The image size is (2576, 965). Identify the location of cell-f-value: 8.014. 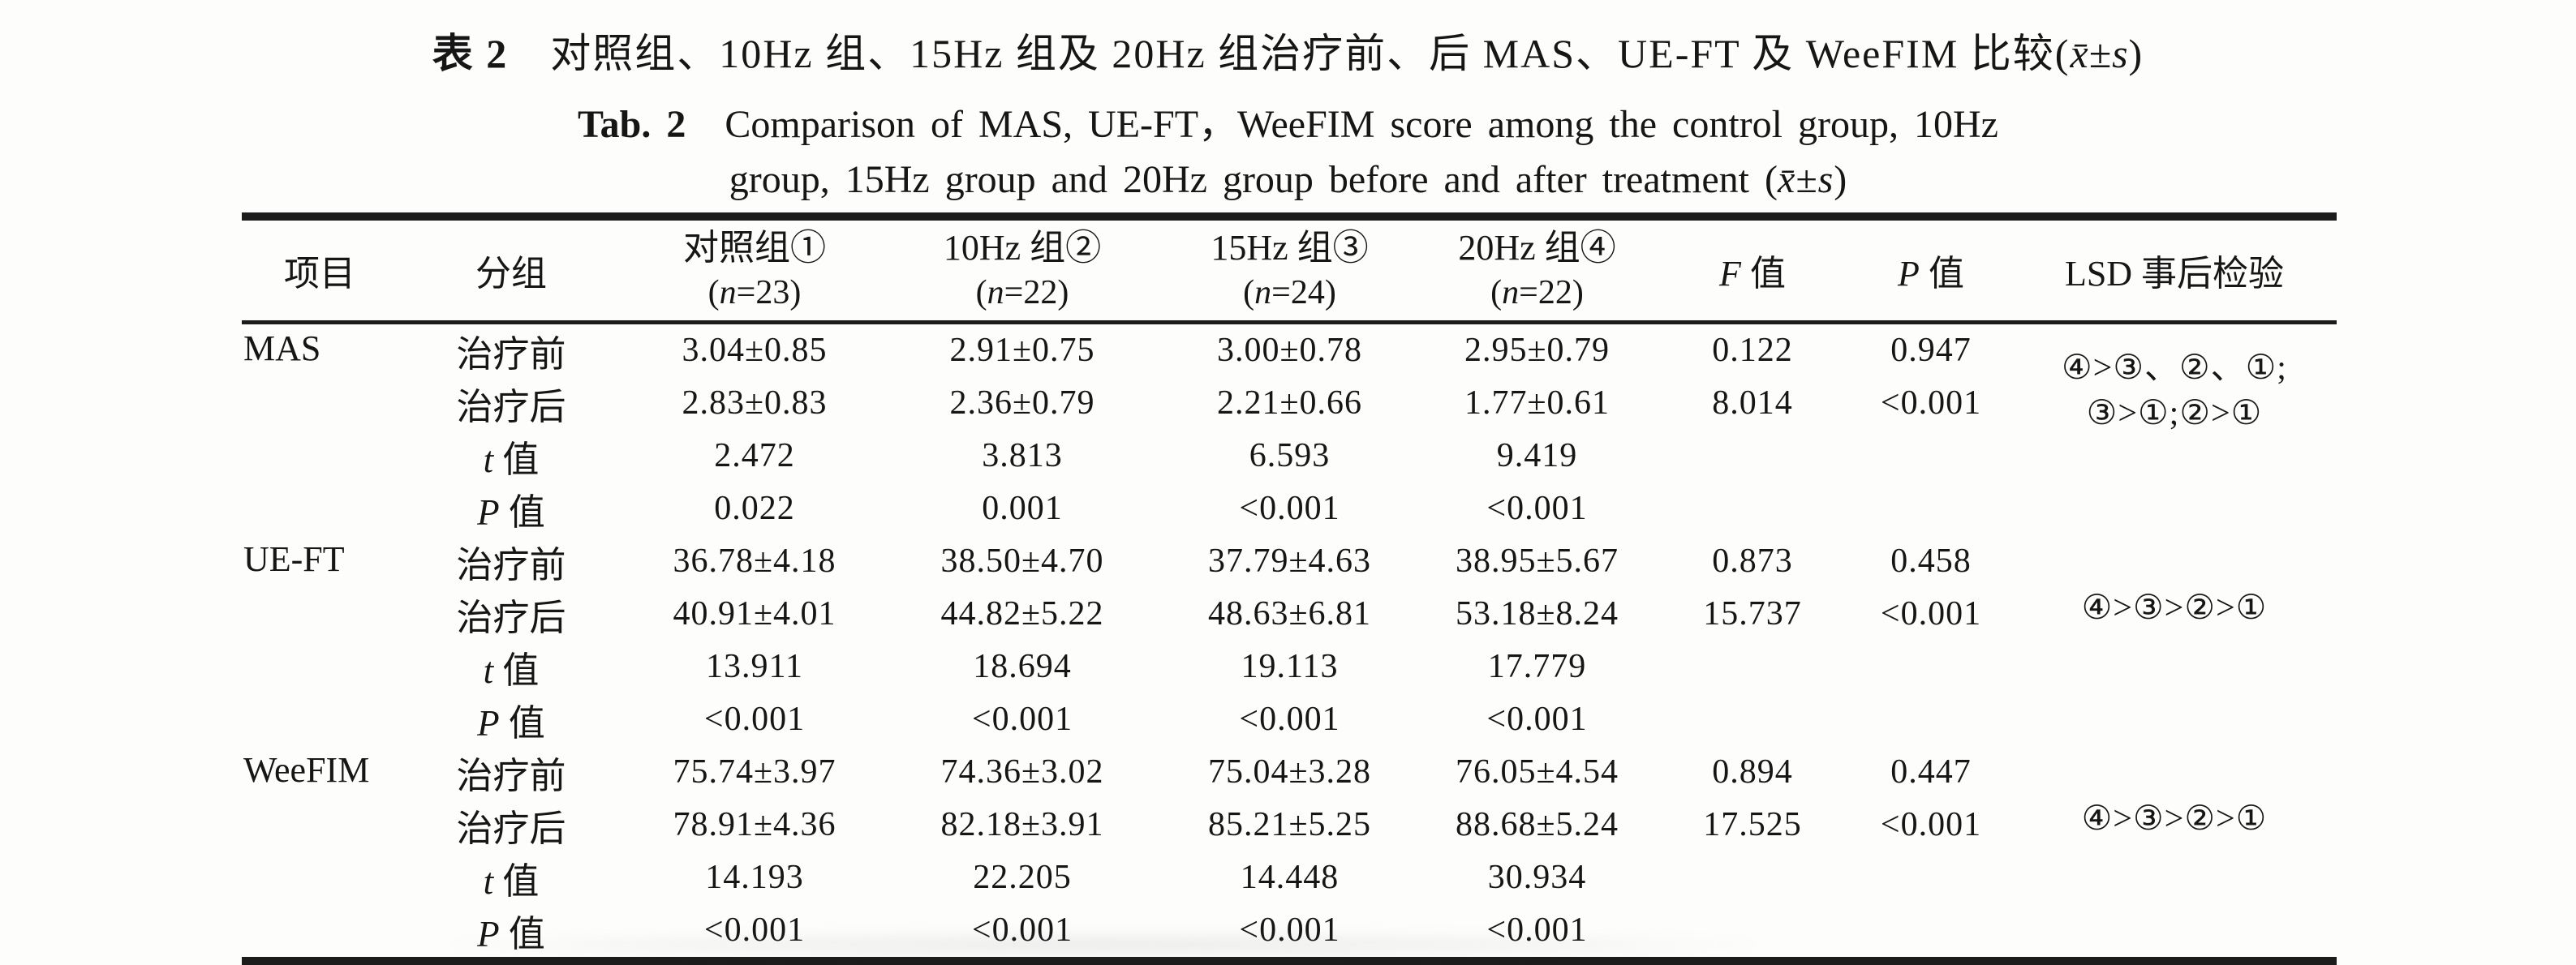
(1753, 403).